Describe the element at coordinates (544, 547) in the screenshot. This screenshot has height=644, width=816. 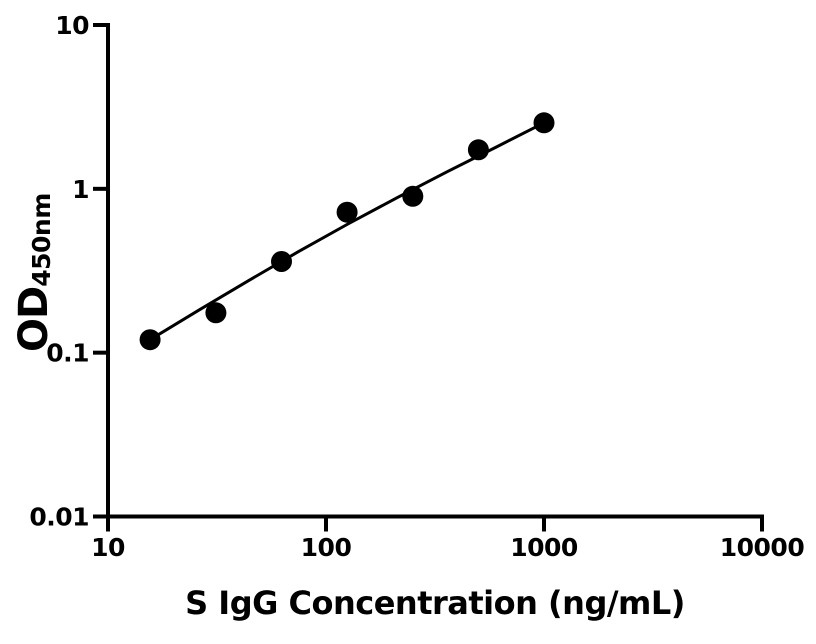
I see `x-tick-label: 1000` at that location.